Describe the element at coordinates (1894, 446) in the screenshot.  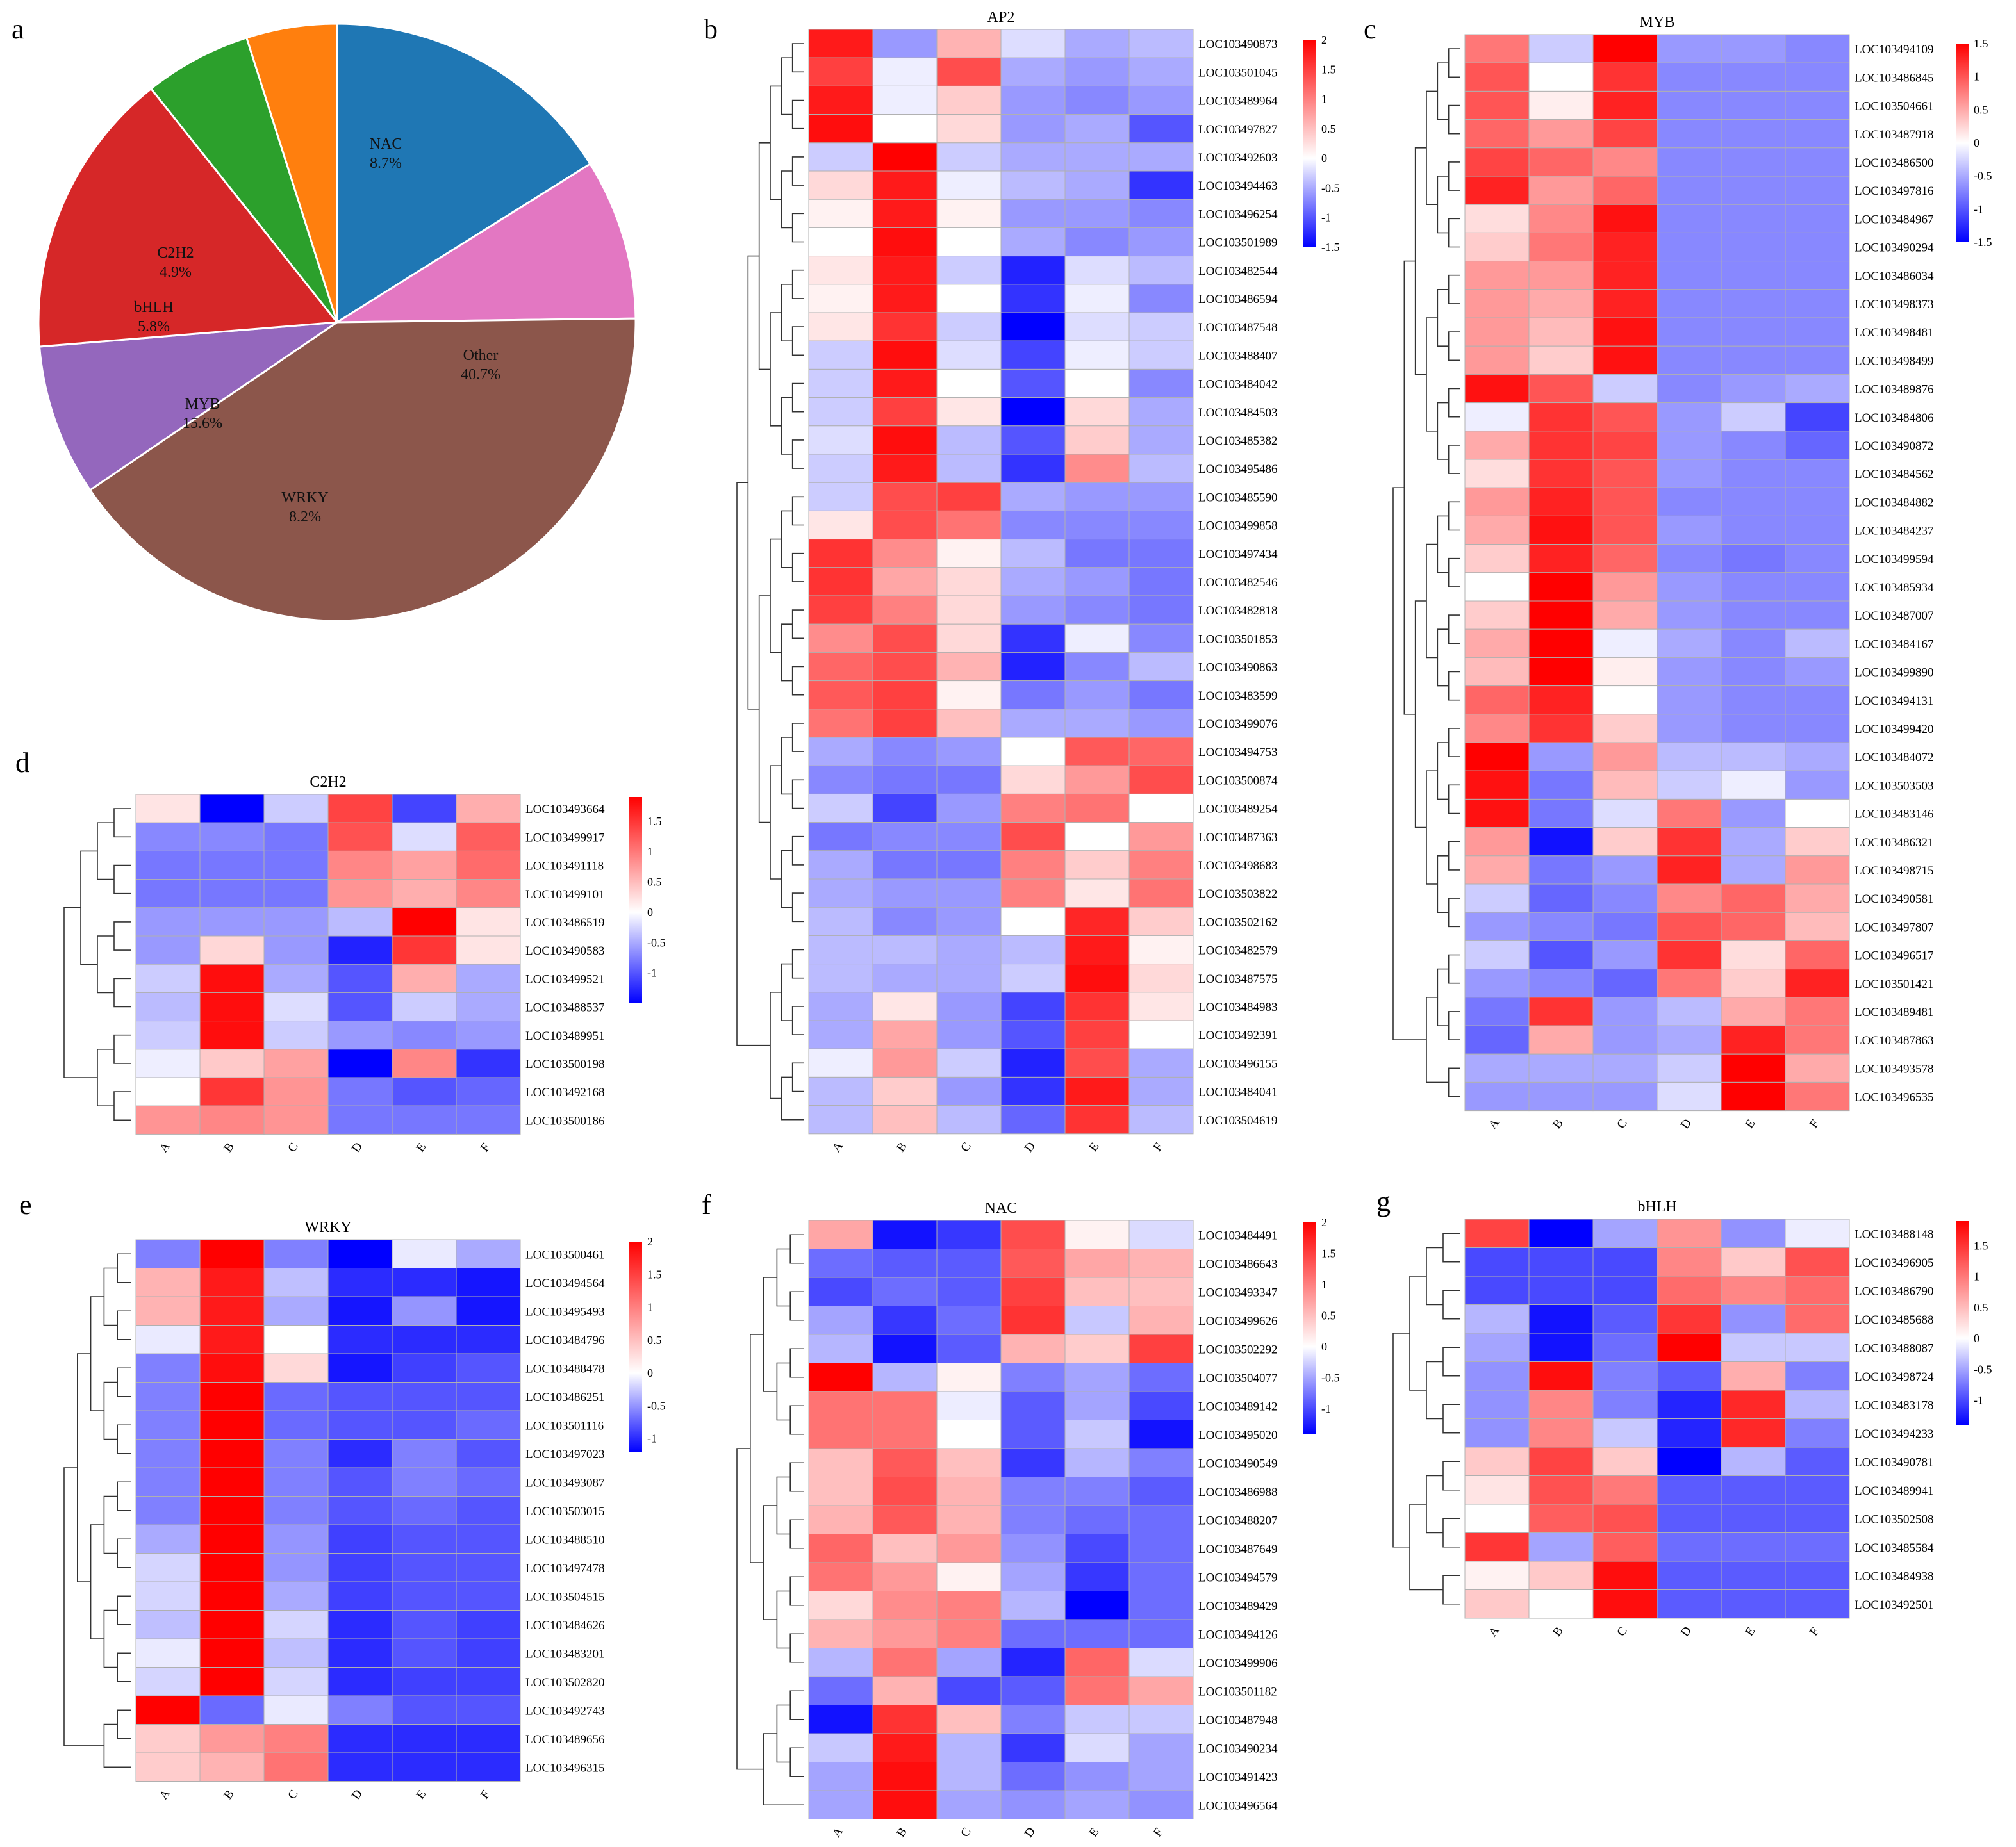
I see `row-label-myb: LOC103490872` at that location.